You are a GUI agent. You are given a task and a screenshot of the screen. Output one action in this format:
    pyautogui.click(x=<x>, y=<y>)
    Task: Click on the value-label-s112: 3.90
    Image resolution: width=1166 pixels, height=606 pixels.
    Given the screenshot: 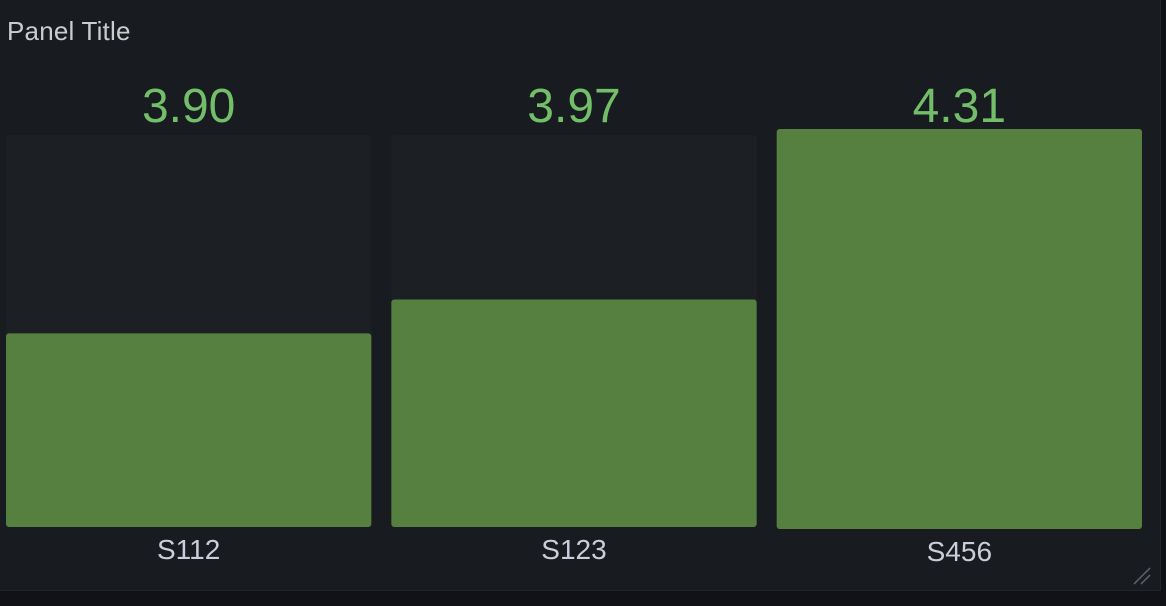 What is the action you would take?
    pyautogui.click(x=188, y=106)
    